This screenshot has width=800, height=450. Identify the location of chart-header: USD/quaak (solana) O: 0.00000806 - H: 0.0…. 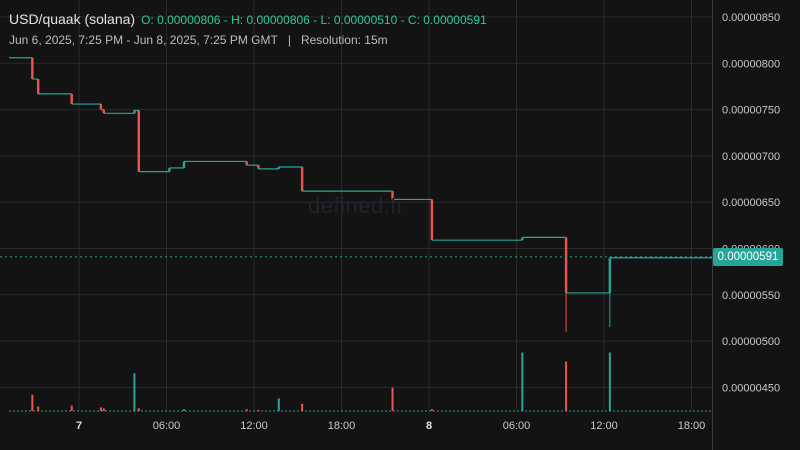
(248, 19).